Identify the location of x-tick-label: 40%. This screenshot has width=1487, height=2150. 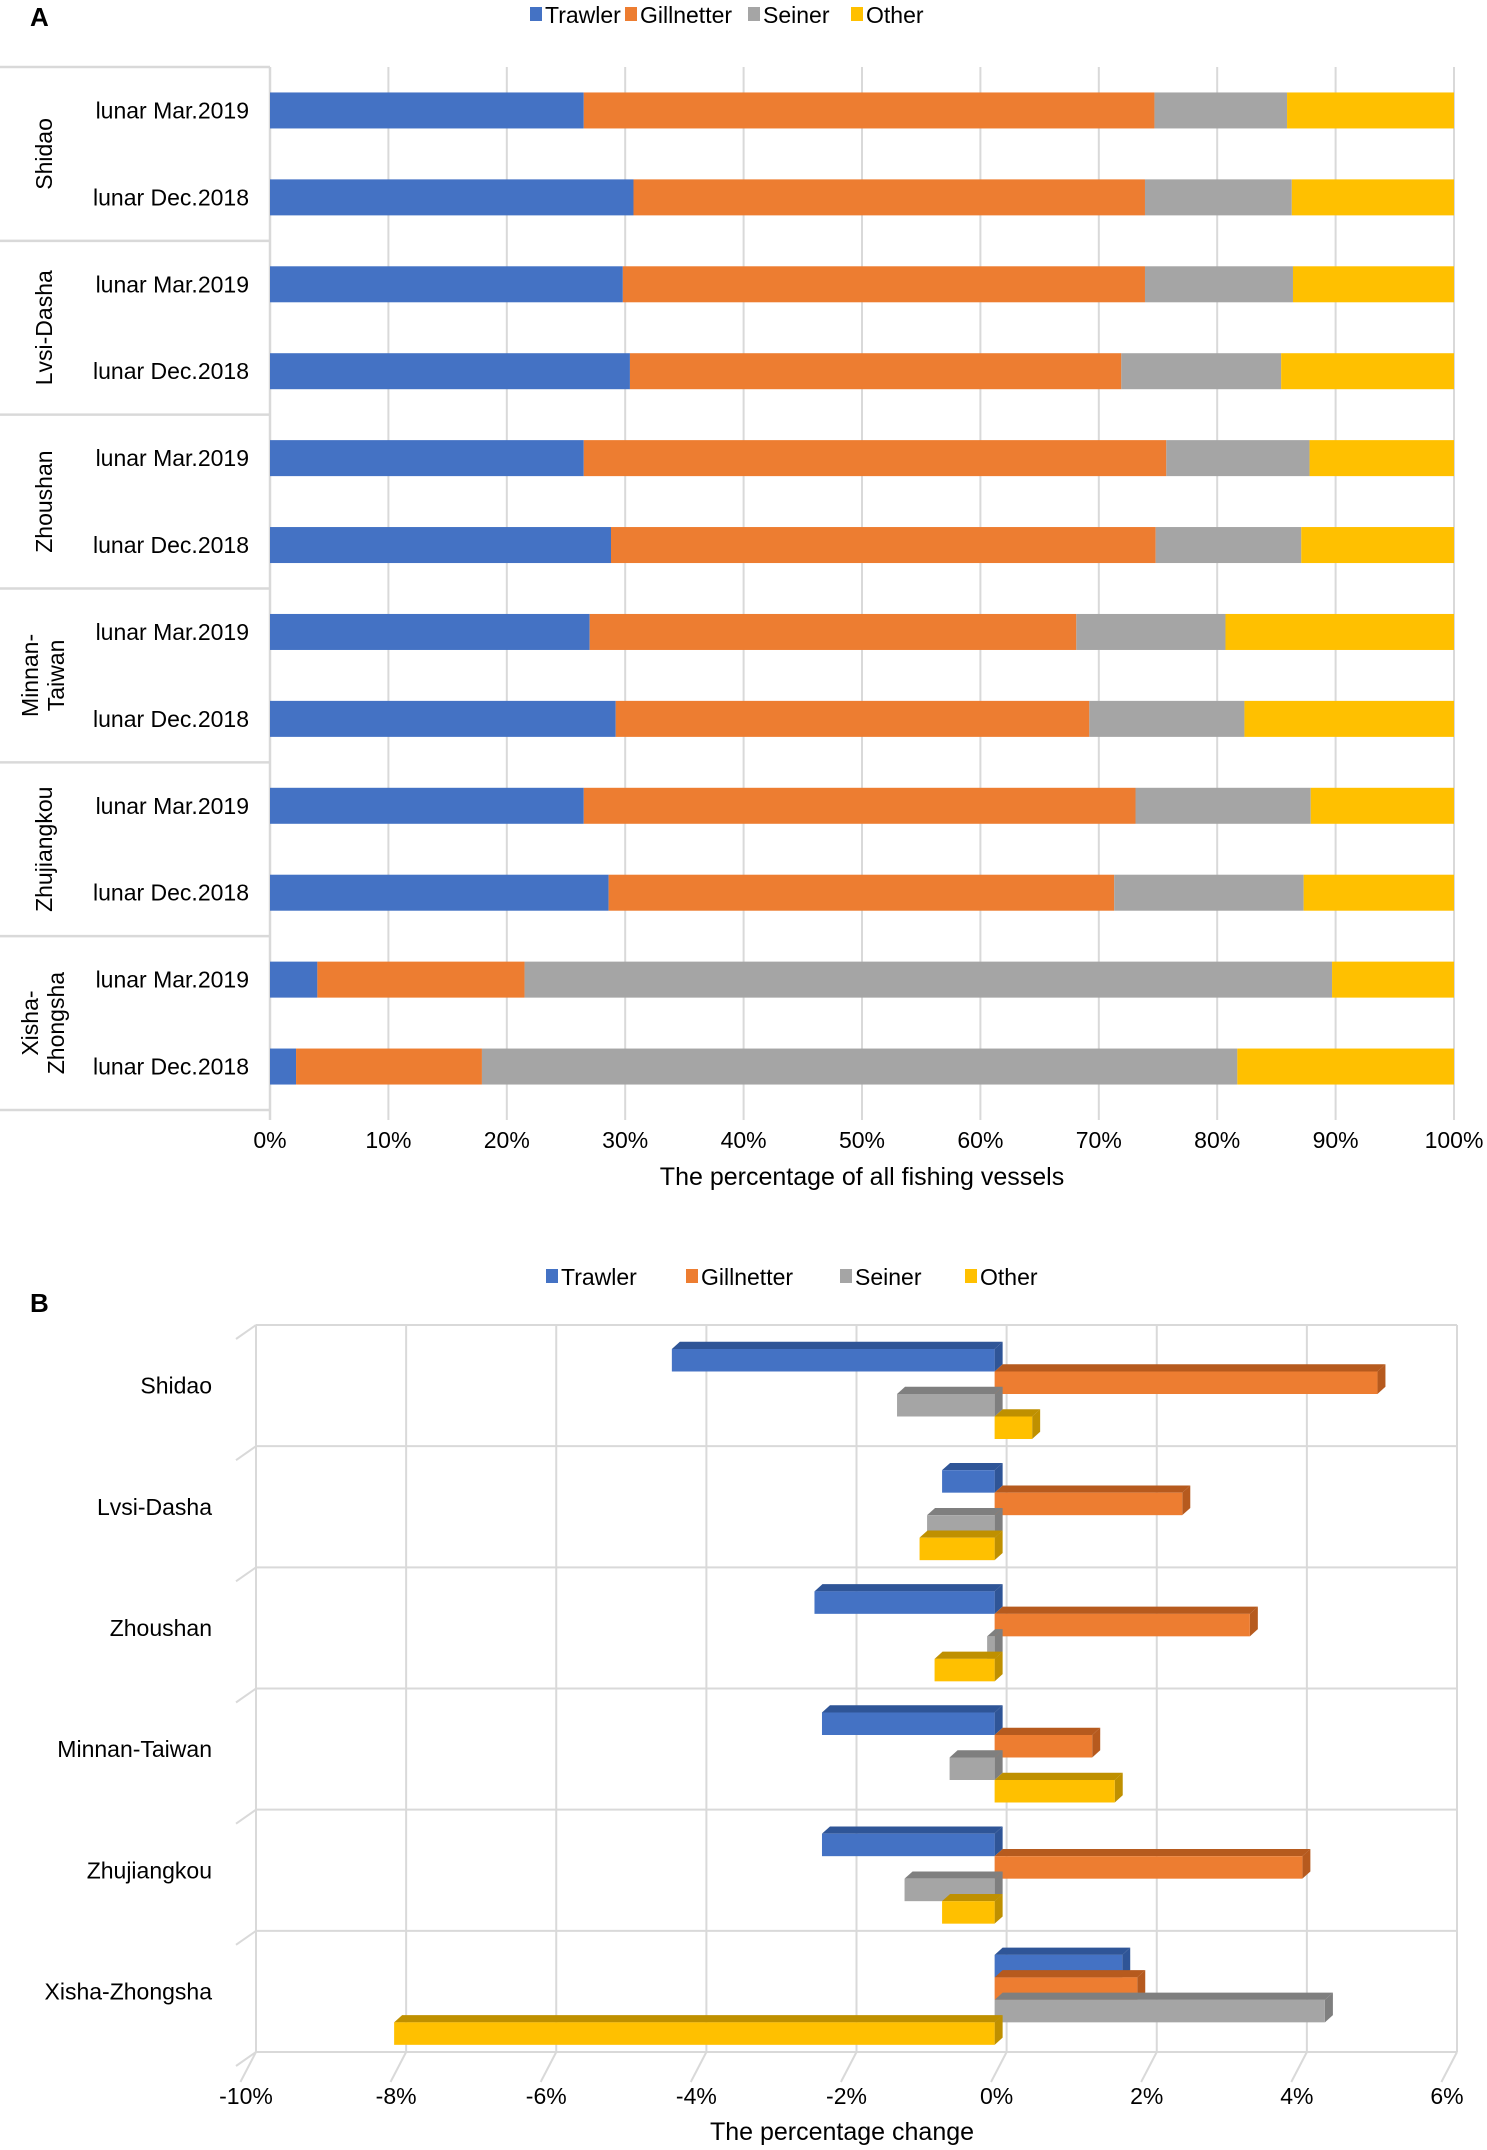
(744, 1140).